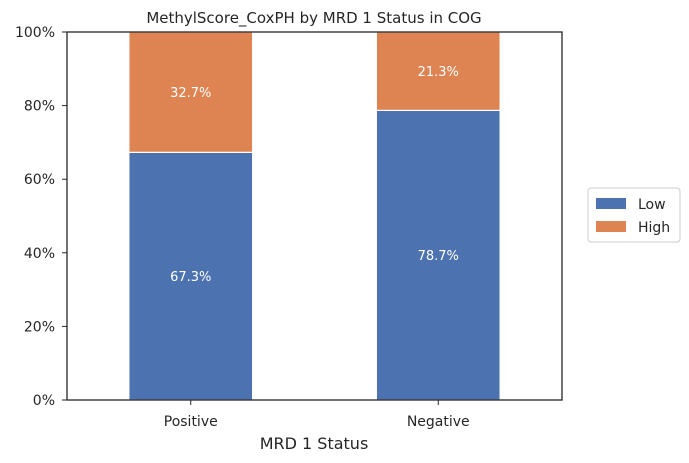  Describe the element at coordinates (39, 107) in the screenshot. I see `y-tick-label: 80%` at that location.